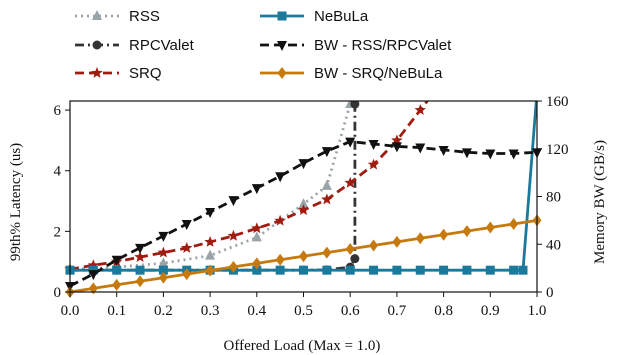 This screenshot has height=355, width=618. What do you see at coordinates (210, 311) in the screenshot?
I see `x-tick-label: 0.3` at bounding box center [210, 311].